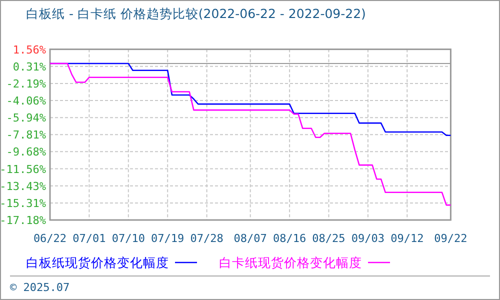  What do you see at coordinates (407, 238) in the screenshot?
I see `x-tick-label: 09/12` at bounding box center [407, 238].